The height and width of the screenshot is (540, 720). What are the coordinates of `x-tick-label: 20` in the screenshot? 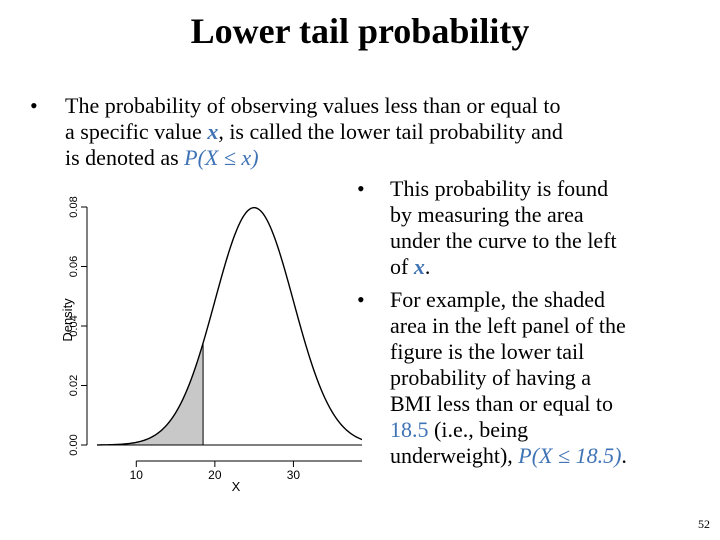 It's located at (215, 475).